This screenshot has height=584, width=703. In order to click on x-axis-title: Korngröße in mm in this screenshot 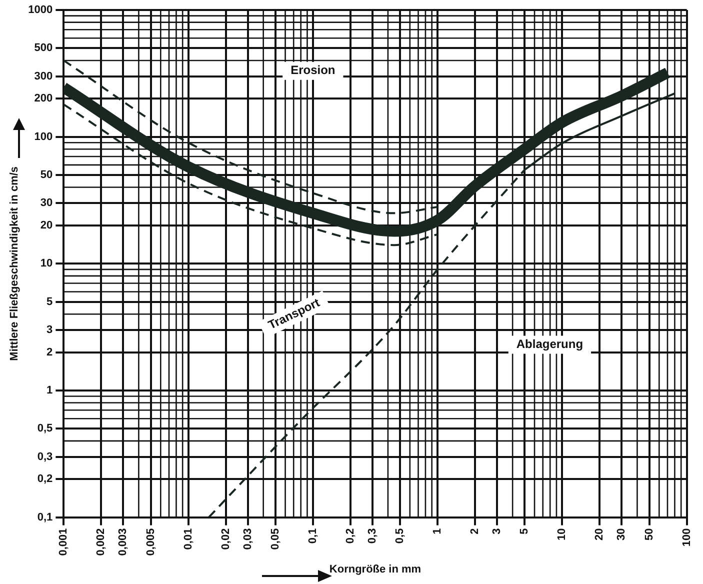, I will do `click(375, 569)`.